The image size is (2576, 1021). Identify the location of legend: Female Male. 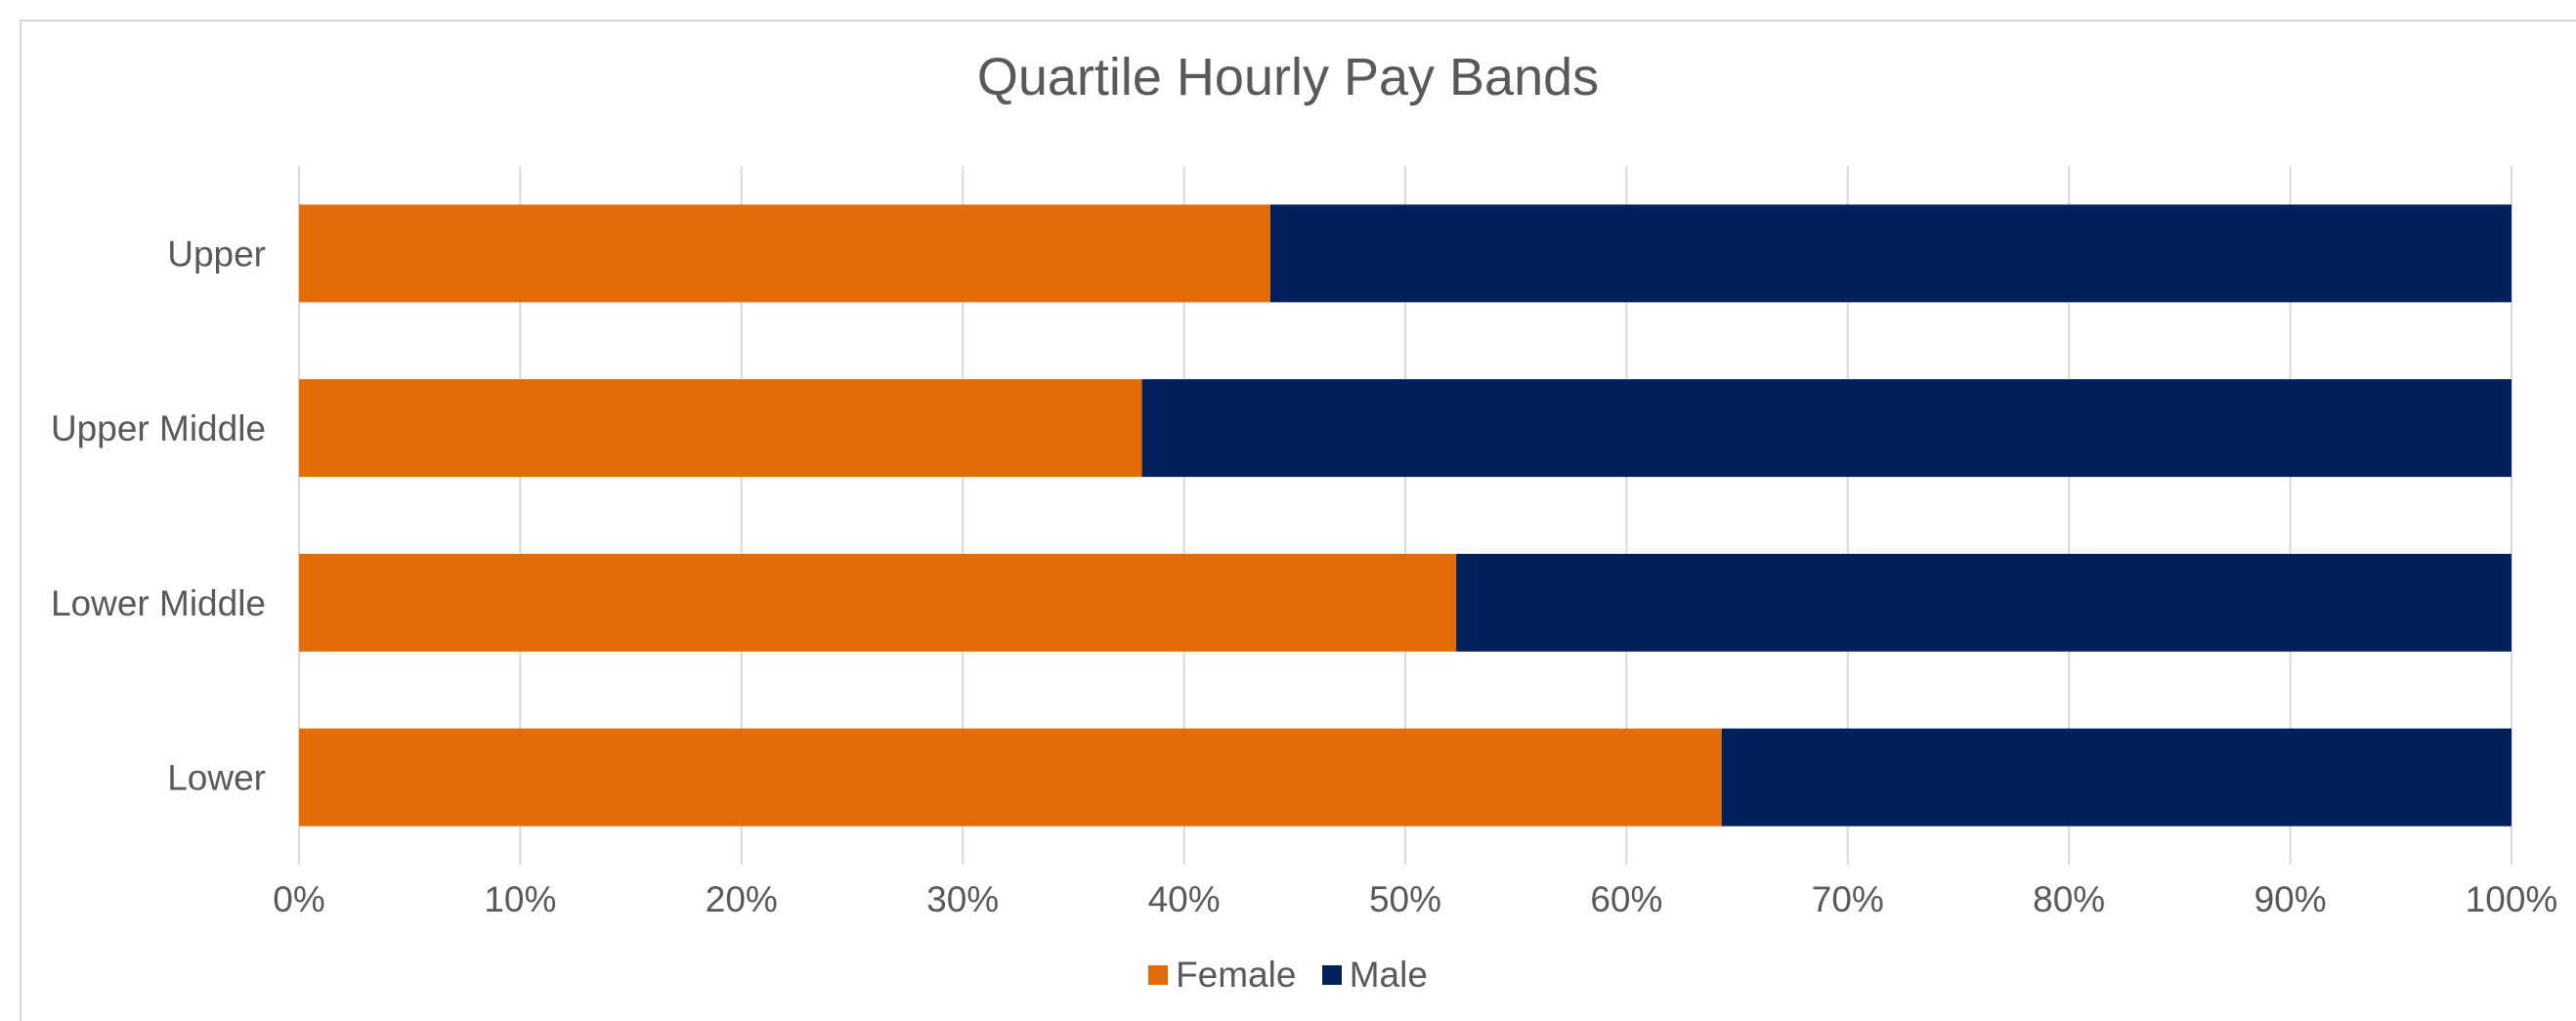
(1288, 974).